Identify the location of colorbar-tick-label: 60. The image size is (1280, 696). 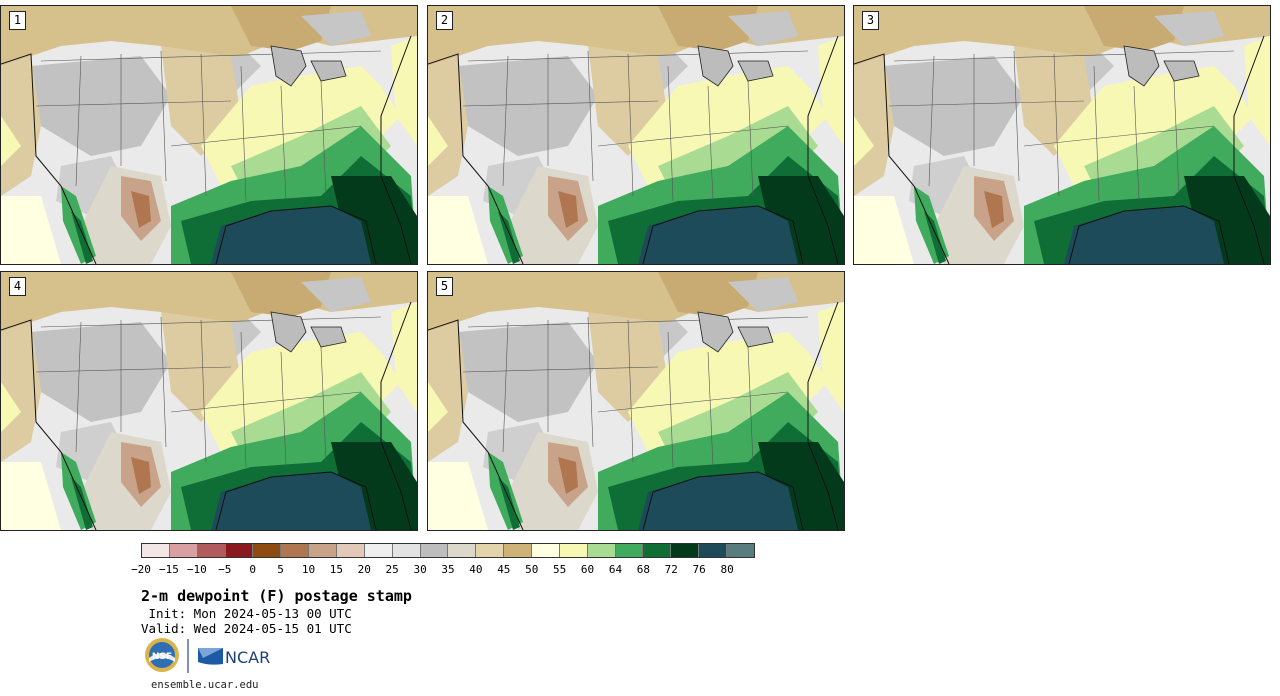
(587, 569).